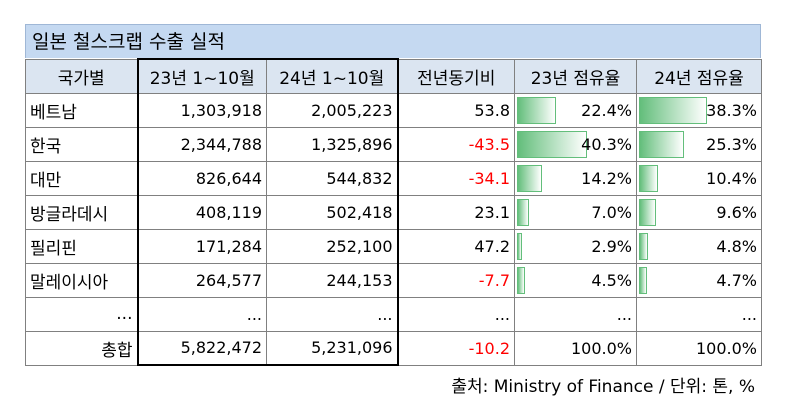 The width and height of the screenshot is (795, 412). I want to click on yoy-cell: -7.7, so click(456, 280).